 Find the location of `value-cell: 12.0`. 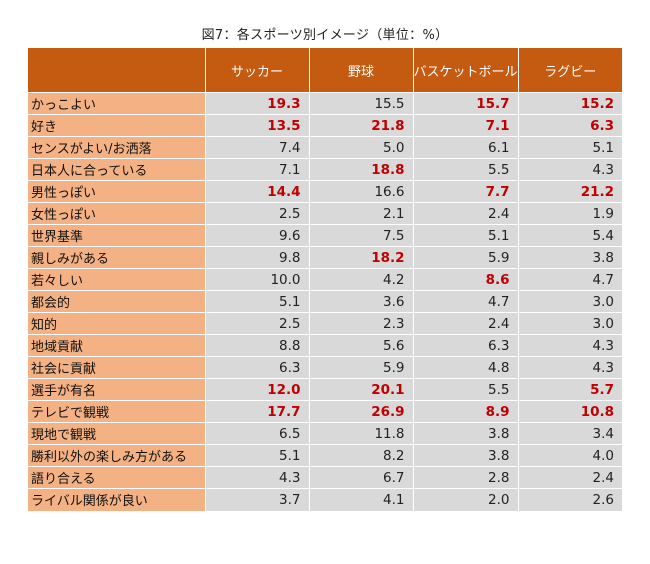

value-cell: 12.0 is located at coordinates (257, 389).